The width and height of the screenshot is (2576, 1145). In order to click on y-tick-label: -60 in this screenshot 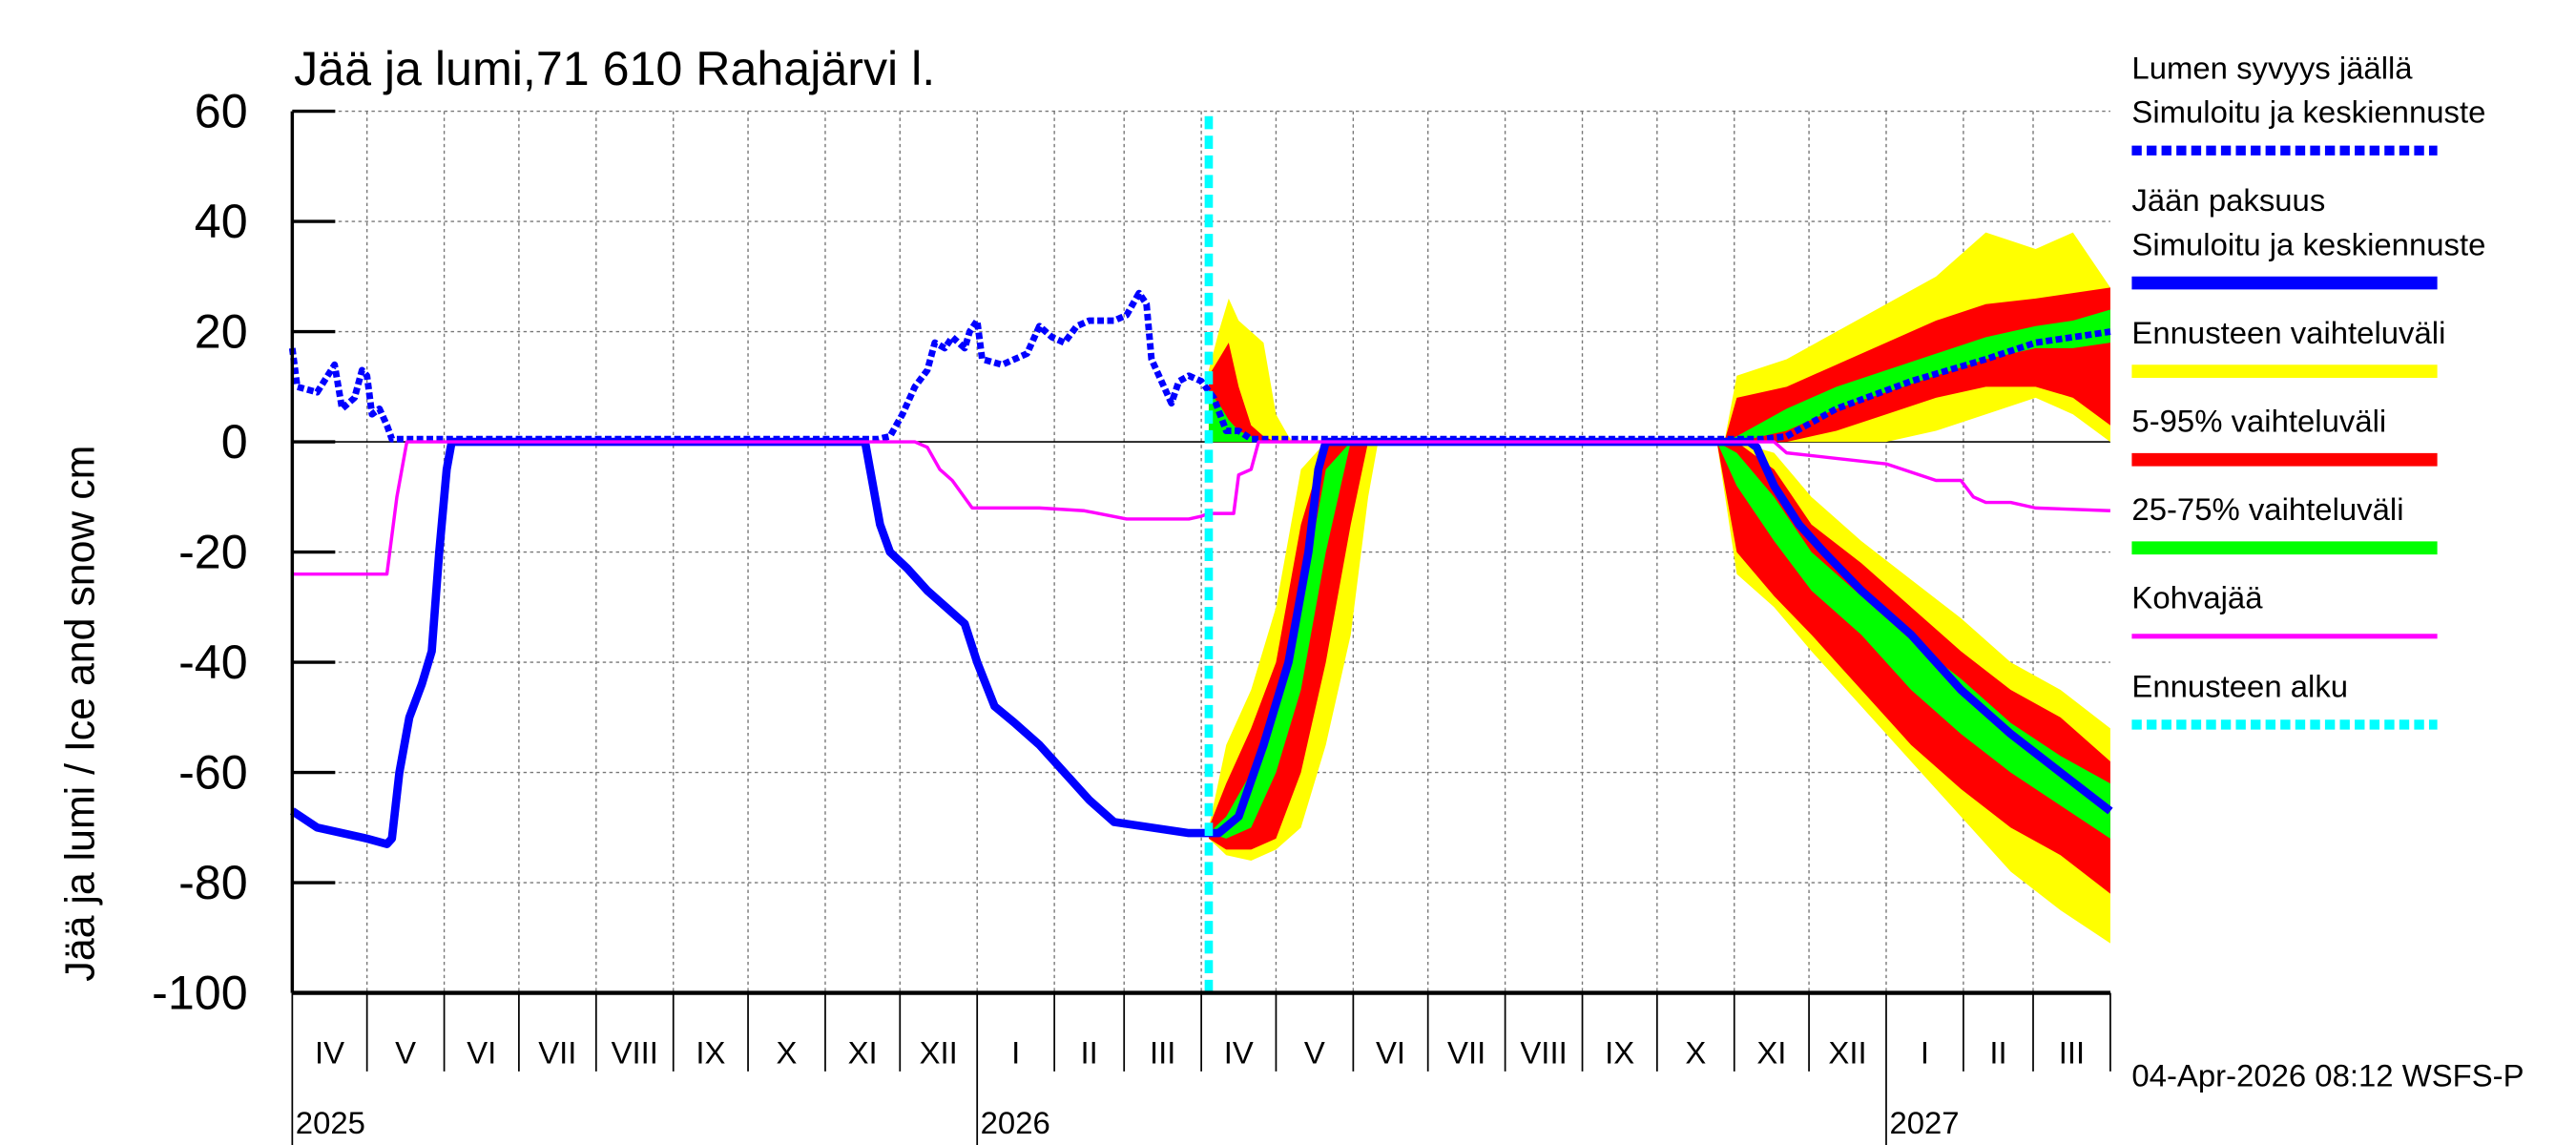, I will do `click(213, 773)`.